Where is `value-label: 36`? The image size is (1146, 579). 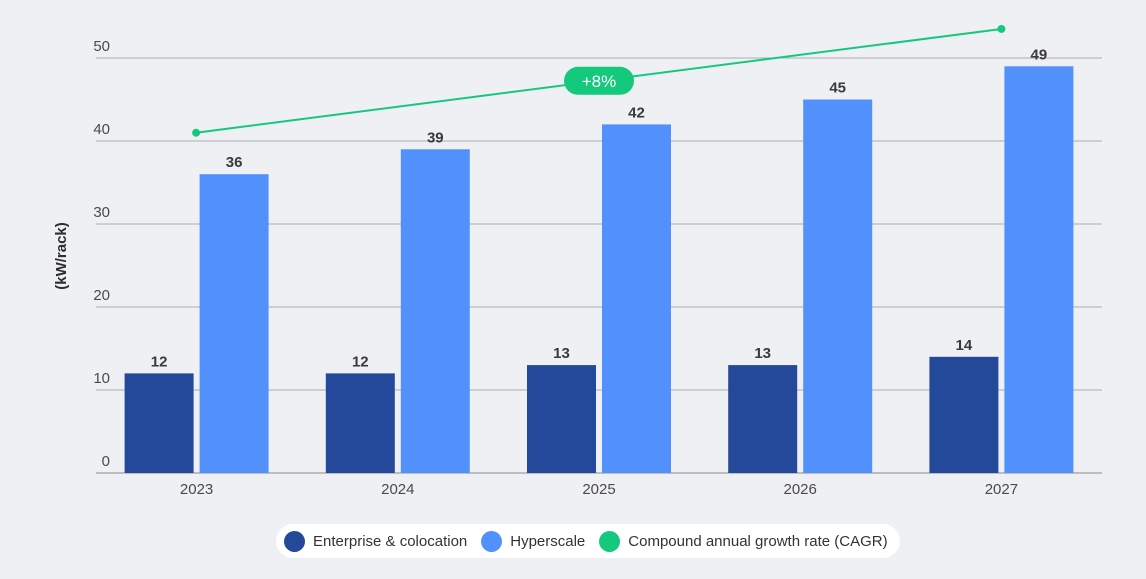
value-label: 36 is located at coordinates (234, 162).